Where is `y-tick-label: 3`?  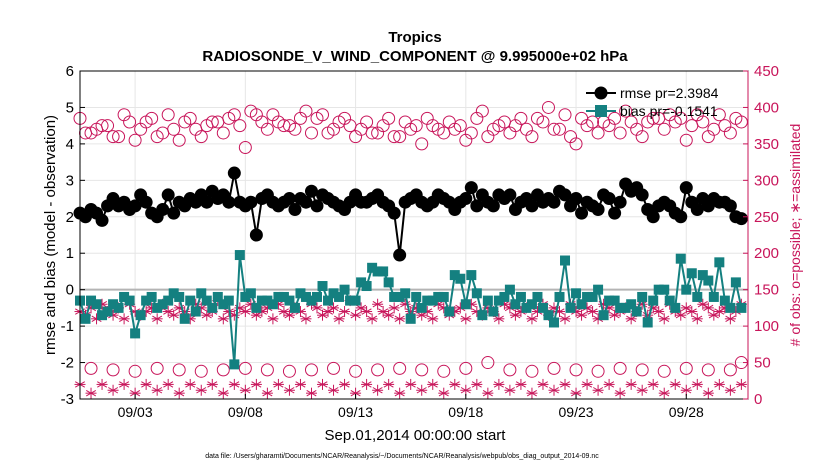
y-tick-label: 3 is located at coordinates (70, 180).